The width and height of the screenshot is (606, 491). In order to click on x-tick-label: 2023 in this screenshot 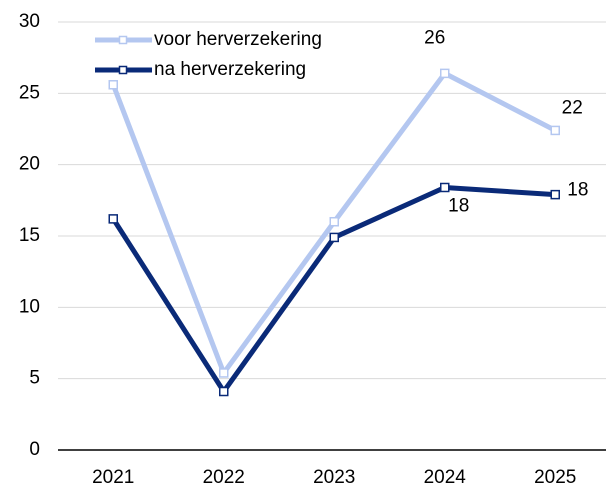, I will do `click(334, 477)`.